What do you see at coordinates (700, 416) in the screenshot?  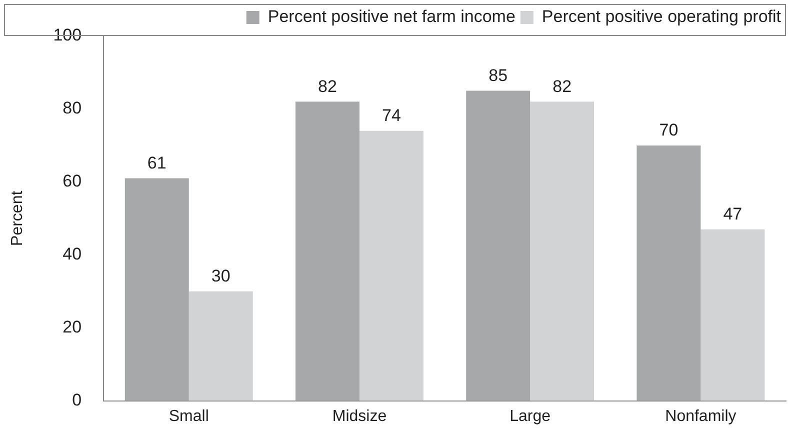 I see `x-tick-label: Nonfamily` at bounding box center [700, 416].